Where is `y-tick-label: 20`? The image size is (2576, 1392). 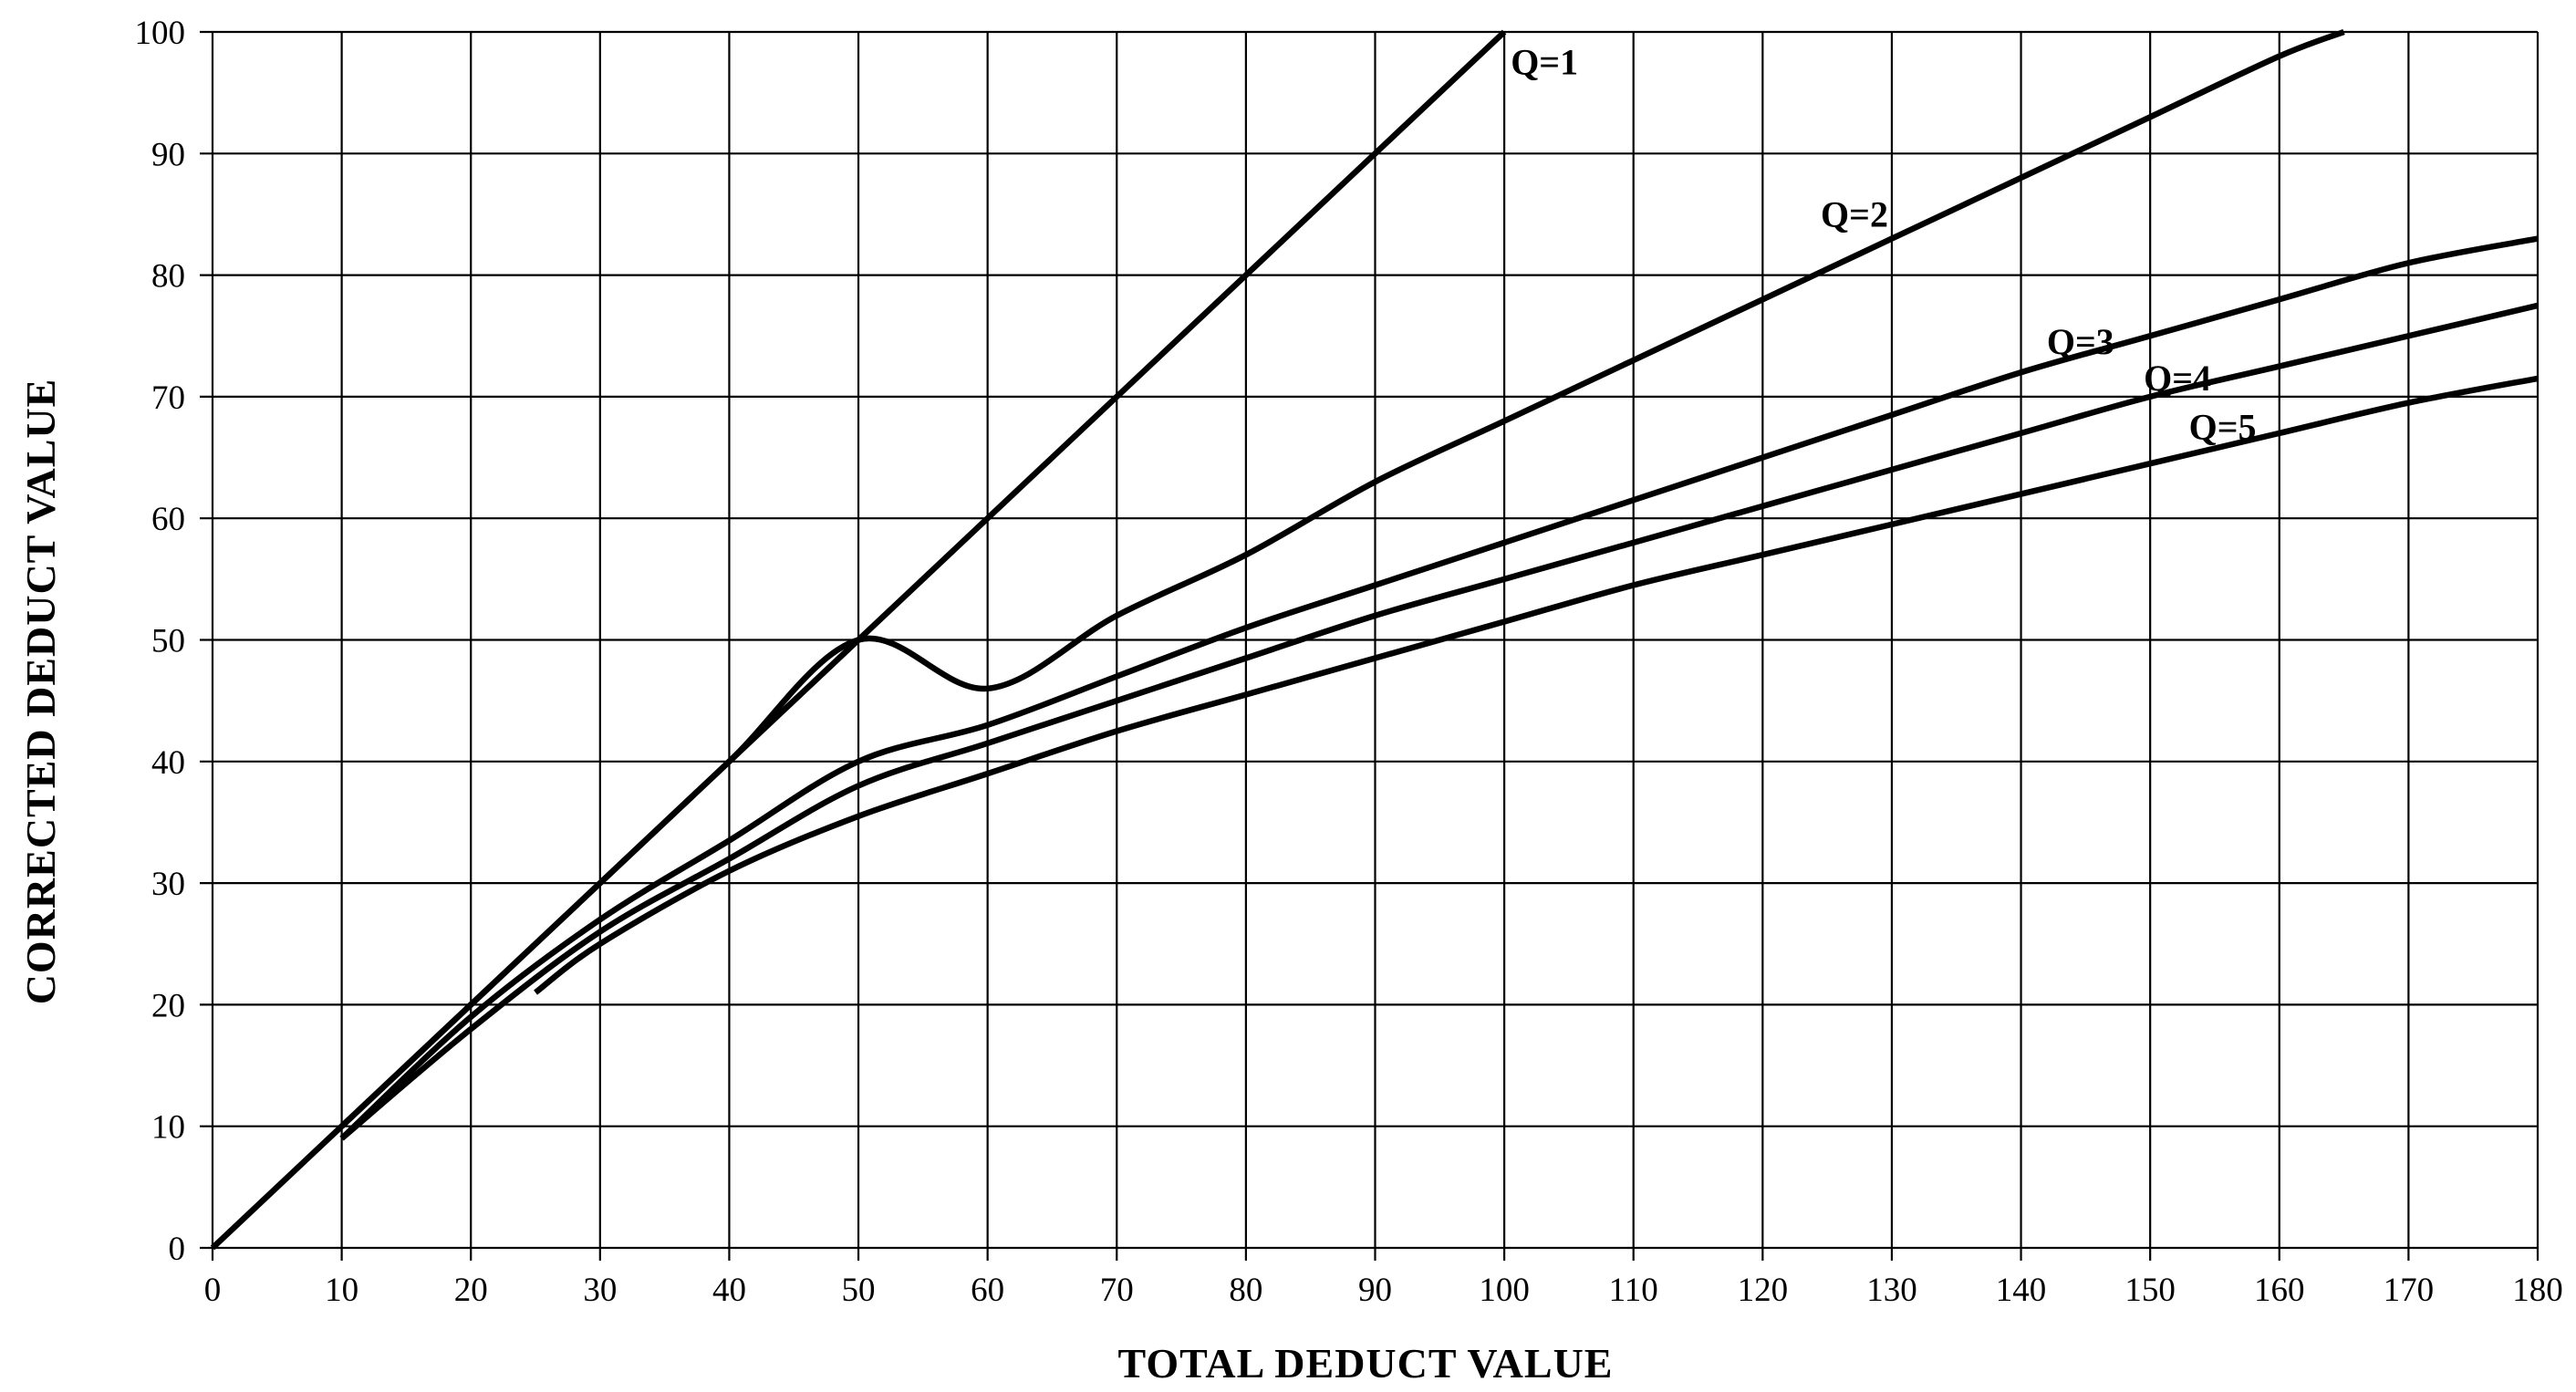 y-tick-label: 20 is located at coordinates (168, 1005).